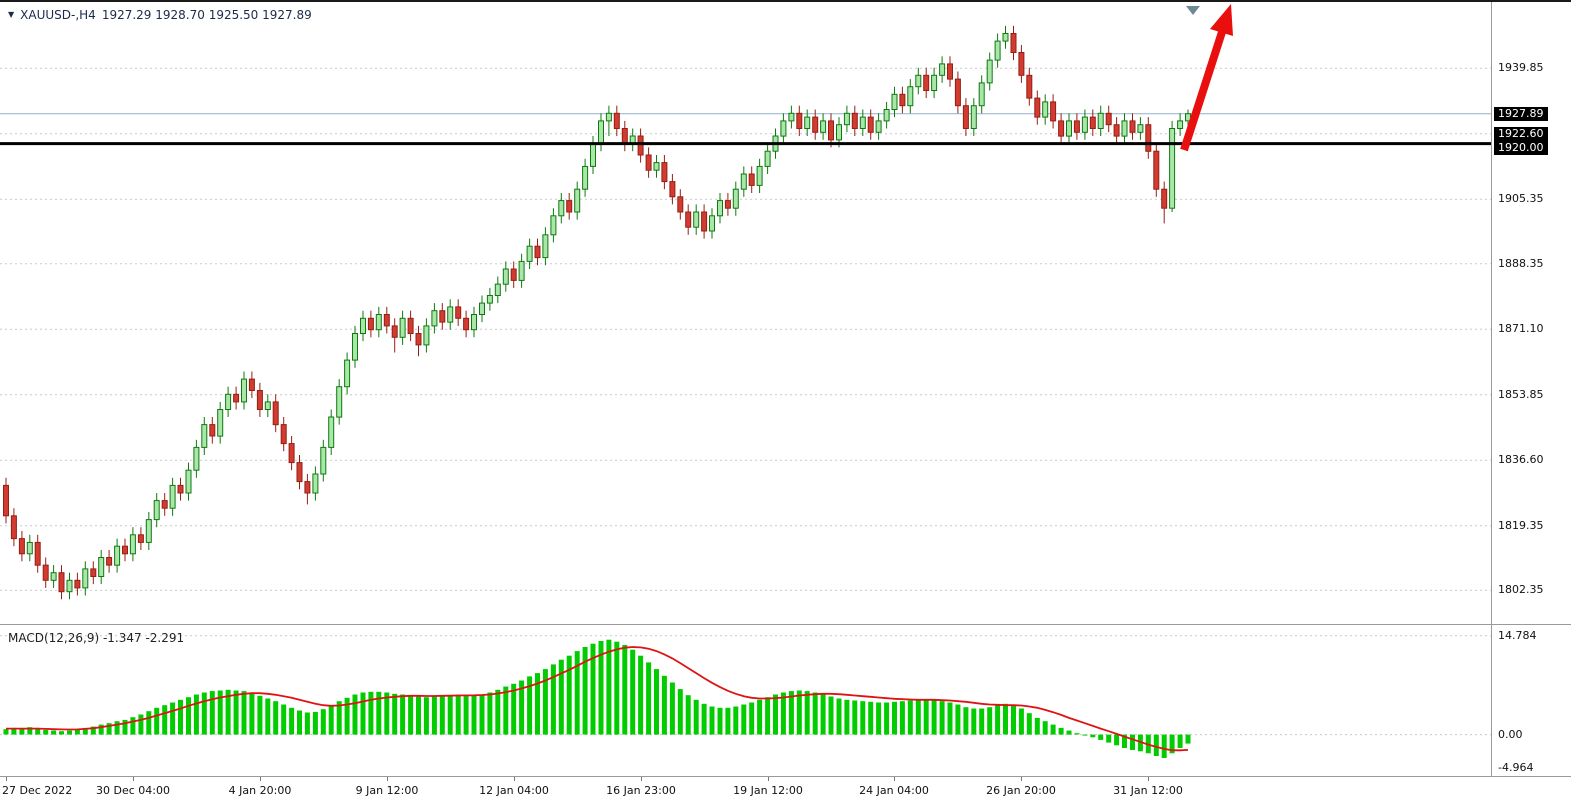  Describe the element at coordinates (387, 790) in the screenshot. I see `time-label: 9 Jan 12:00` at that location.